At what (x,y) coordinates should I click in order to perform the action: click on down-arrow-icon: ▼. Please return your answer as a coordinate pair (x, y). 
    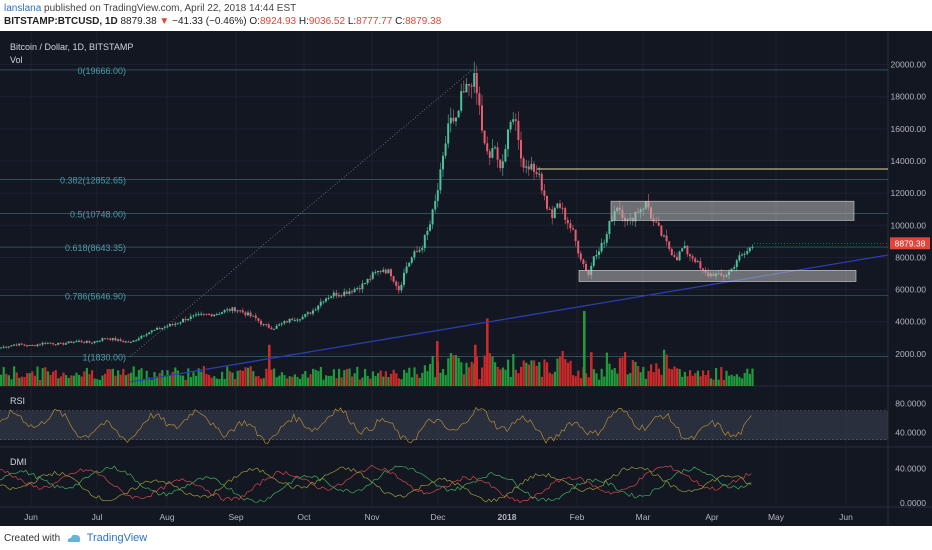
    Looking at the image, I should click on (164, 21).